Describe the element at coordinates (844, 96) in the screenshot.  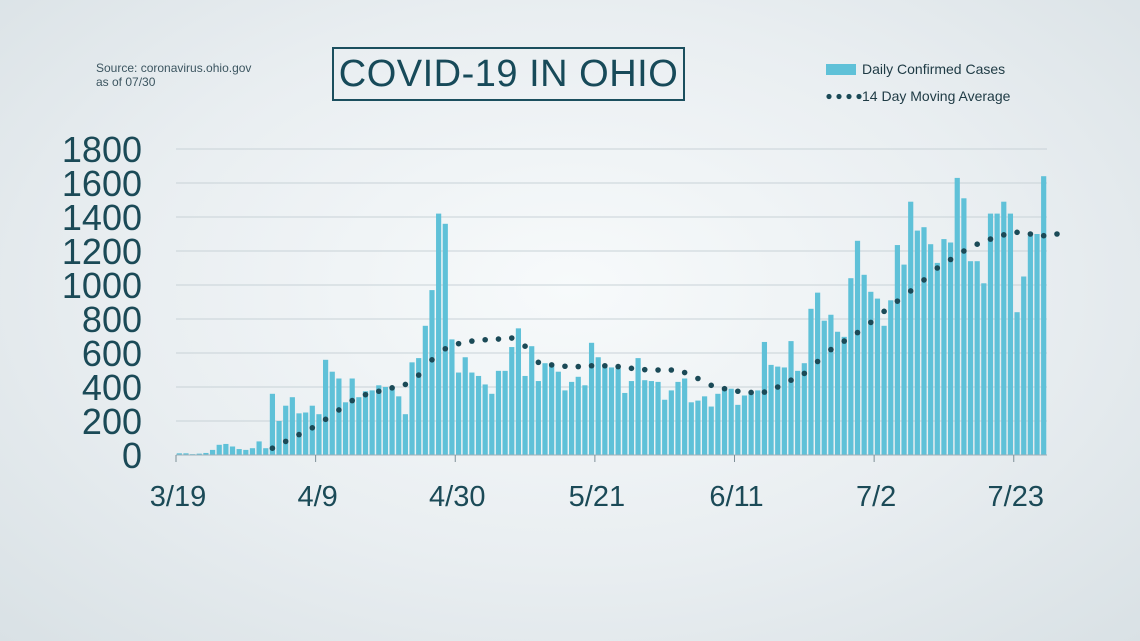
I see `legend-dots-swatch` at that location.